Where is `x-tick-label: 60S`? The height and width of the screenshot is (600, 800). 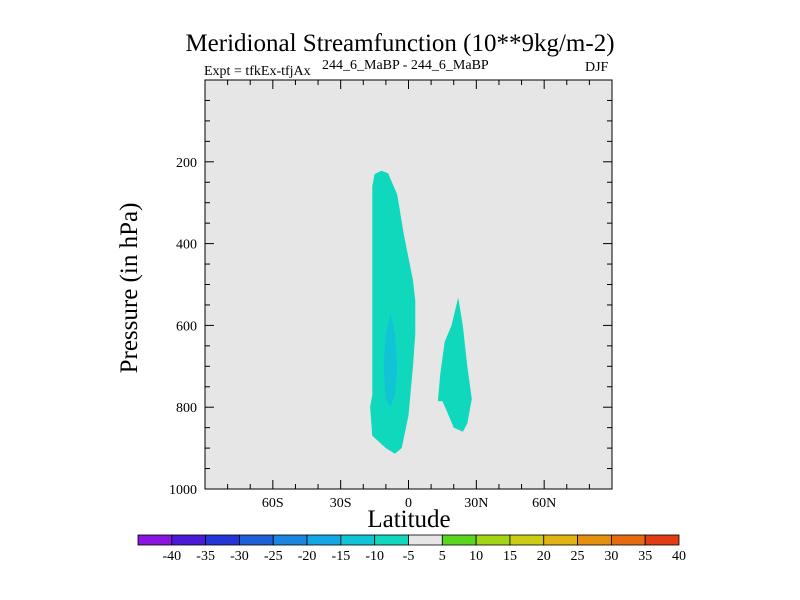 x-tick-label: 60S is located at coordinates (273, 503).